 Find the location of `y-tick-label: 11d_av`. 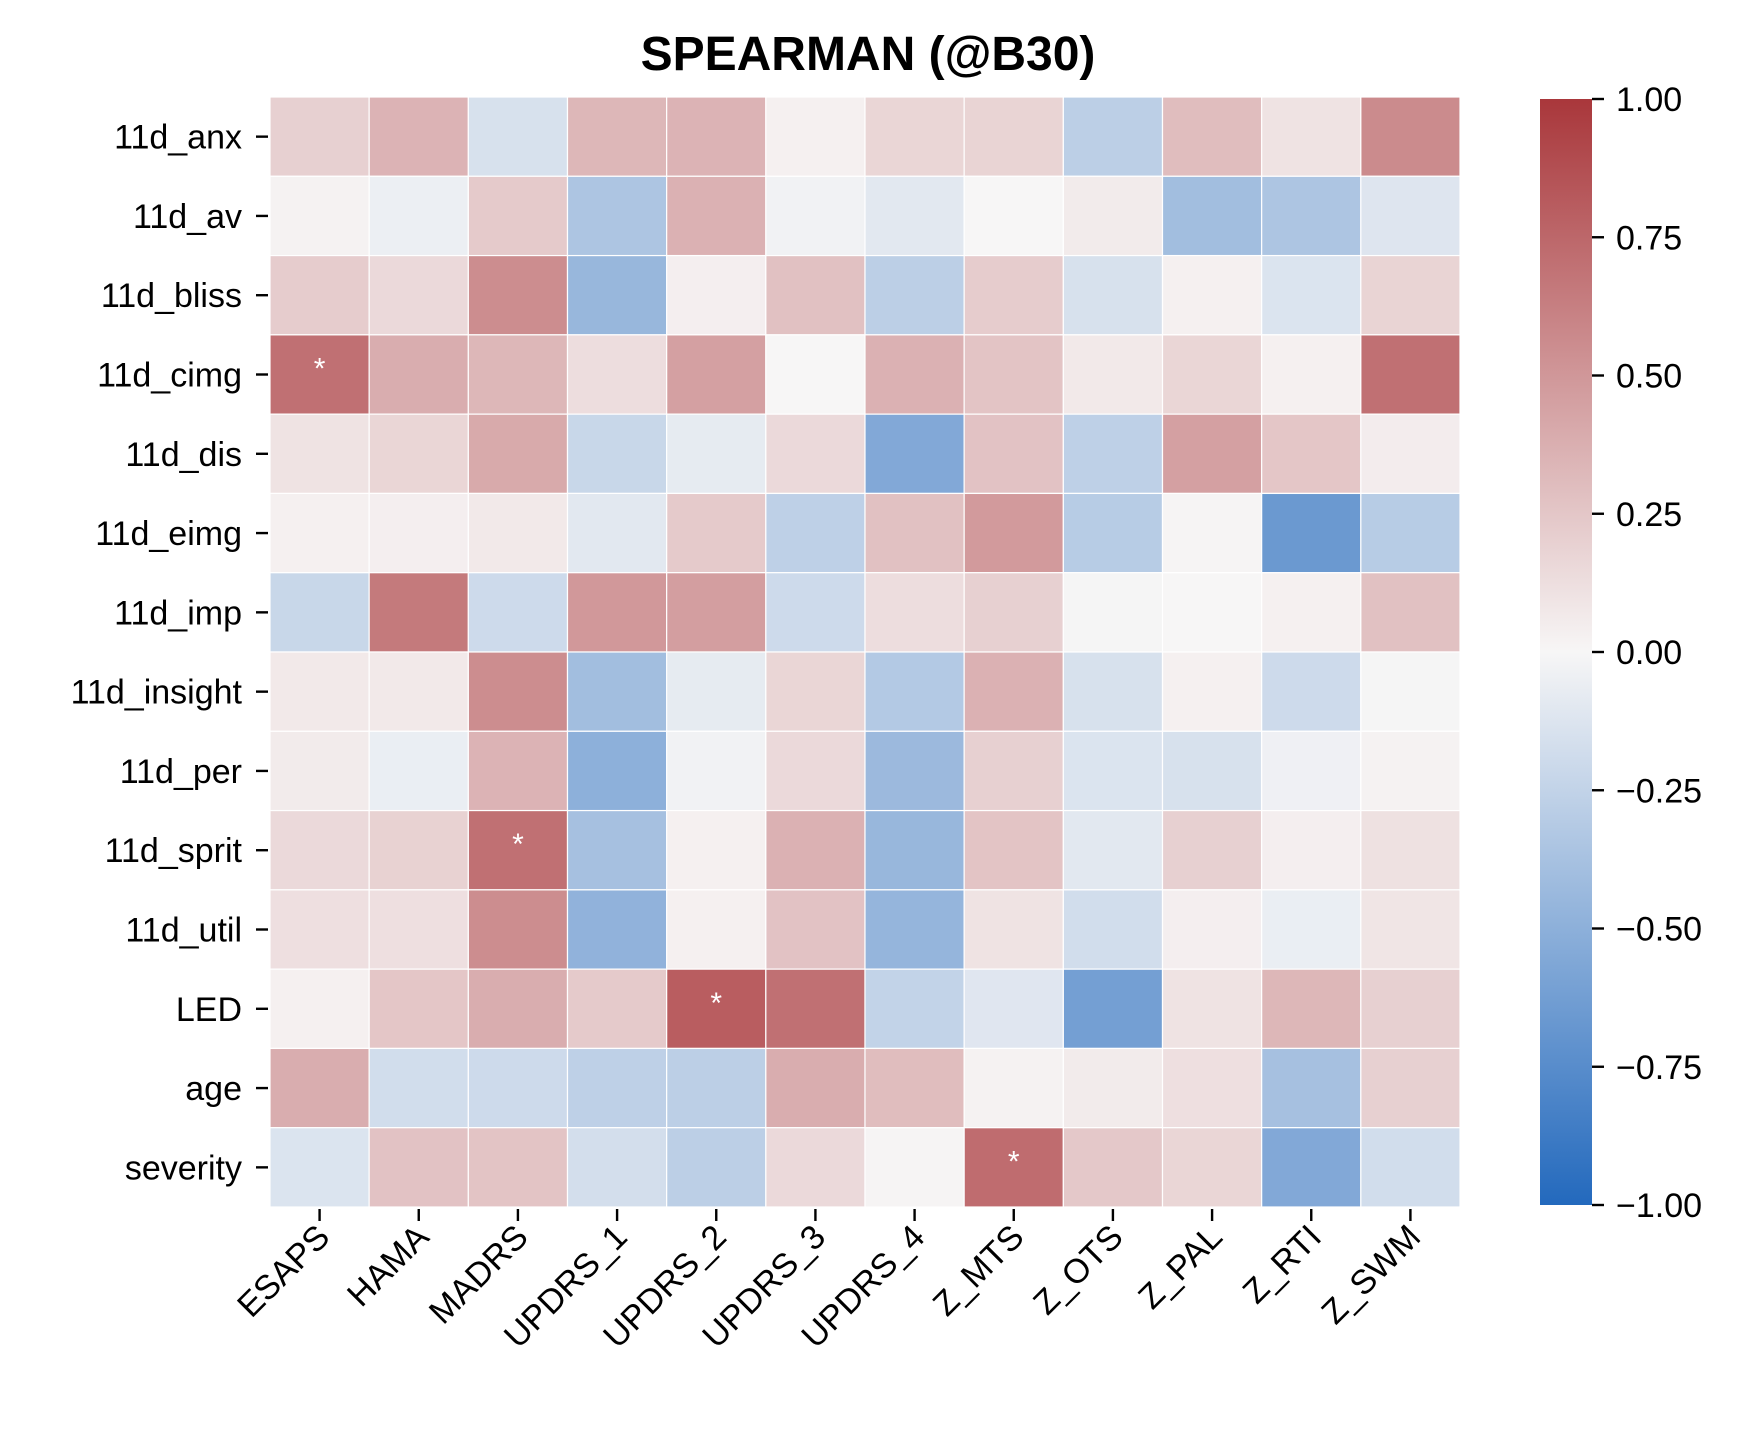

y-tick-label: 11d_av is located at coordinates (187, 217).